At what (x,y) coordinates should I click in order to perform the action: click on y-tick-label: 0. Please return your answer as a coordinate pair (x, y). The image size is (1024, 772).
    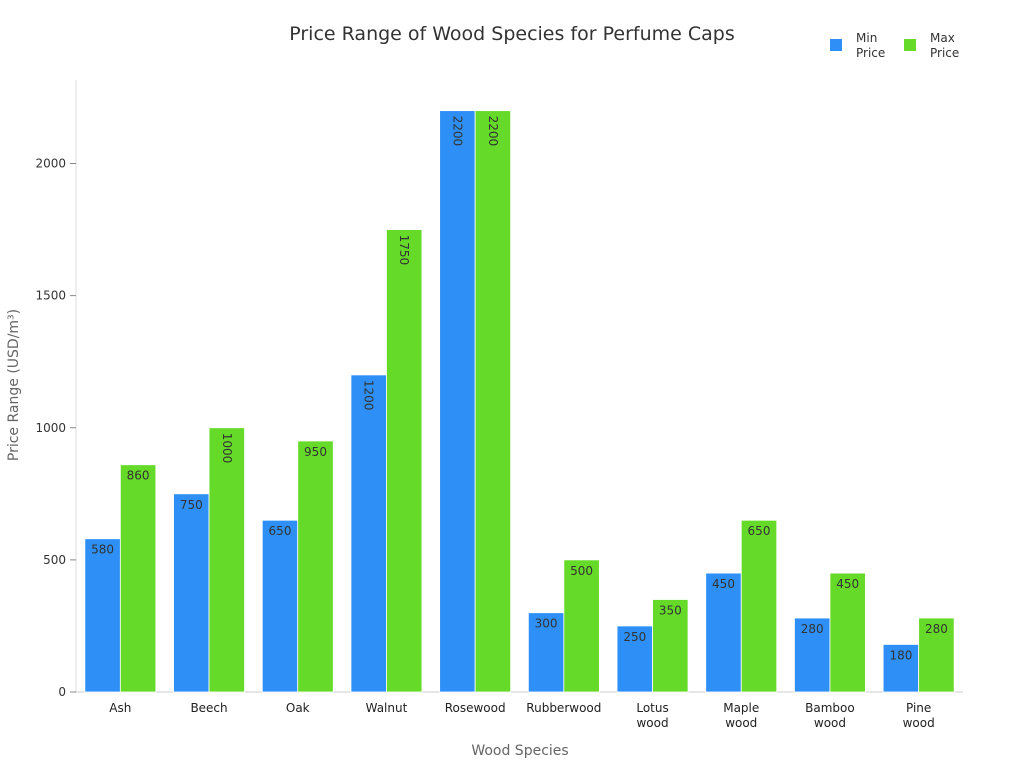
    Looking at the image, I should click on (62, 692).